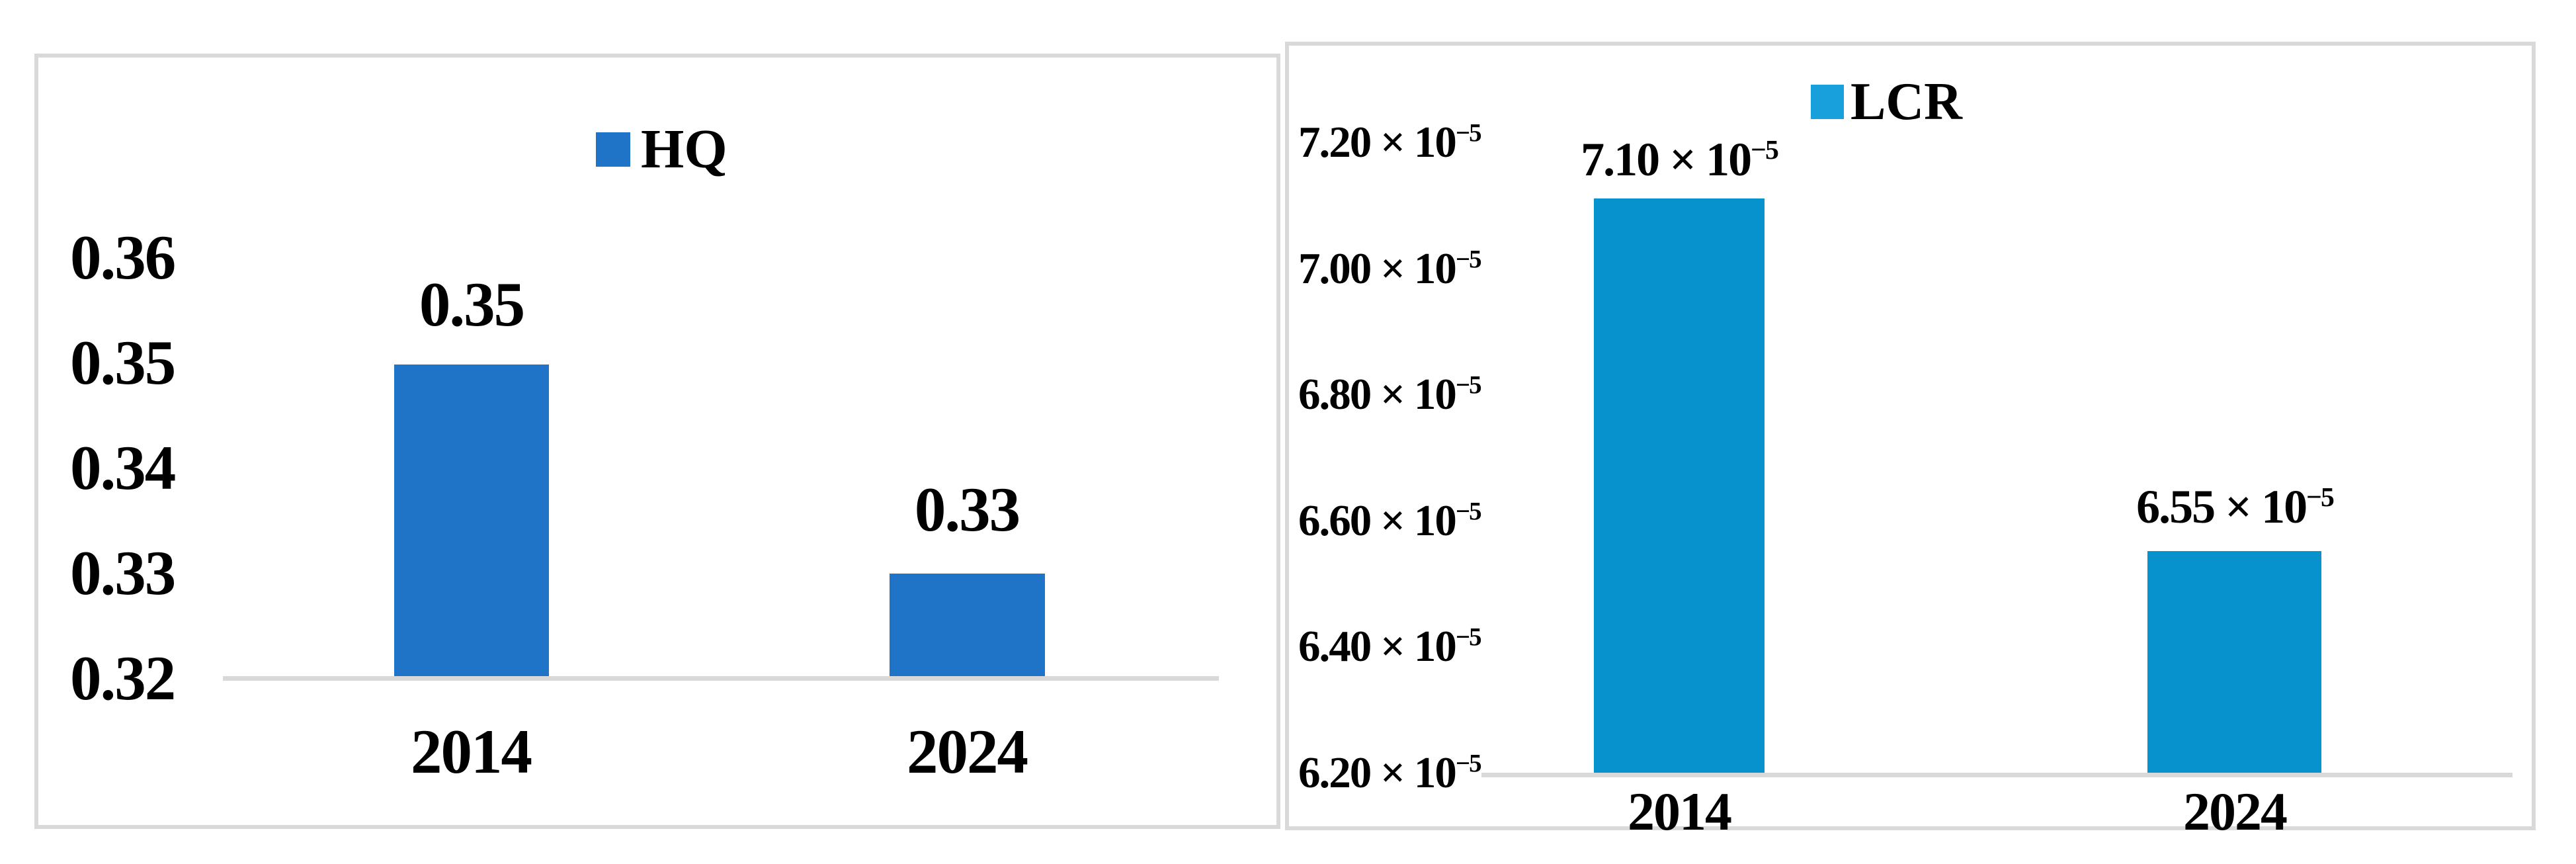 The height and width of the screenshot is (864, 2576). Describe the element at coordinates (123, 468) in the screenshot. I see `hq-y-tick-label: 0.34` at that location.